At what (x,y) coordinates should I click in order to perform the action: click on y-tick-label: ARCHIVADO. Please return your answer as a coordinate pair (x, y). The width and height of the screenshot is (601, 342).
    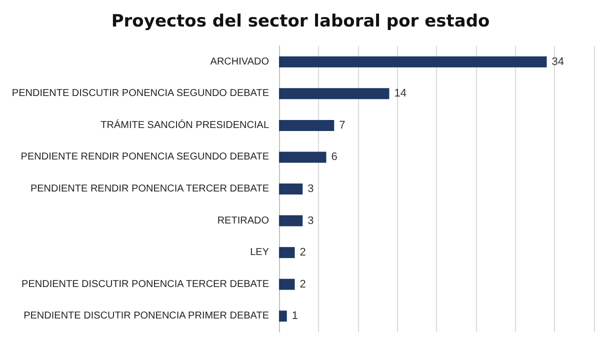
    Looking at the image, I should click on (240, 62).